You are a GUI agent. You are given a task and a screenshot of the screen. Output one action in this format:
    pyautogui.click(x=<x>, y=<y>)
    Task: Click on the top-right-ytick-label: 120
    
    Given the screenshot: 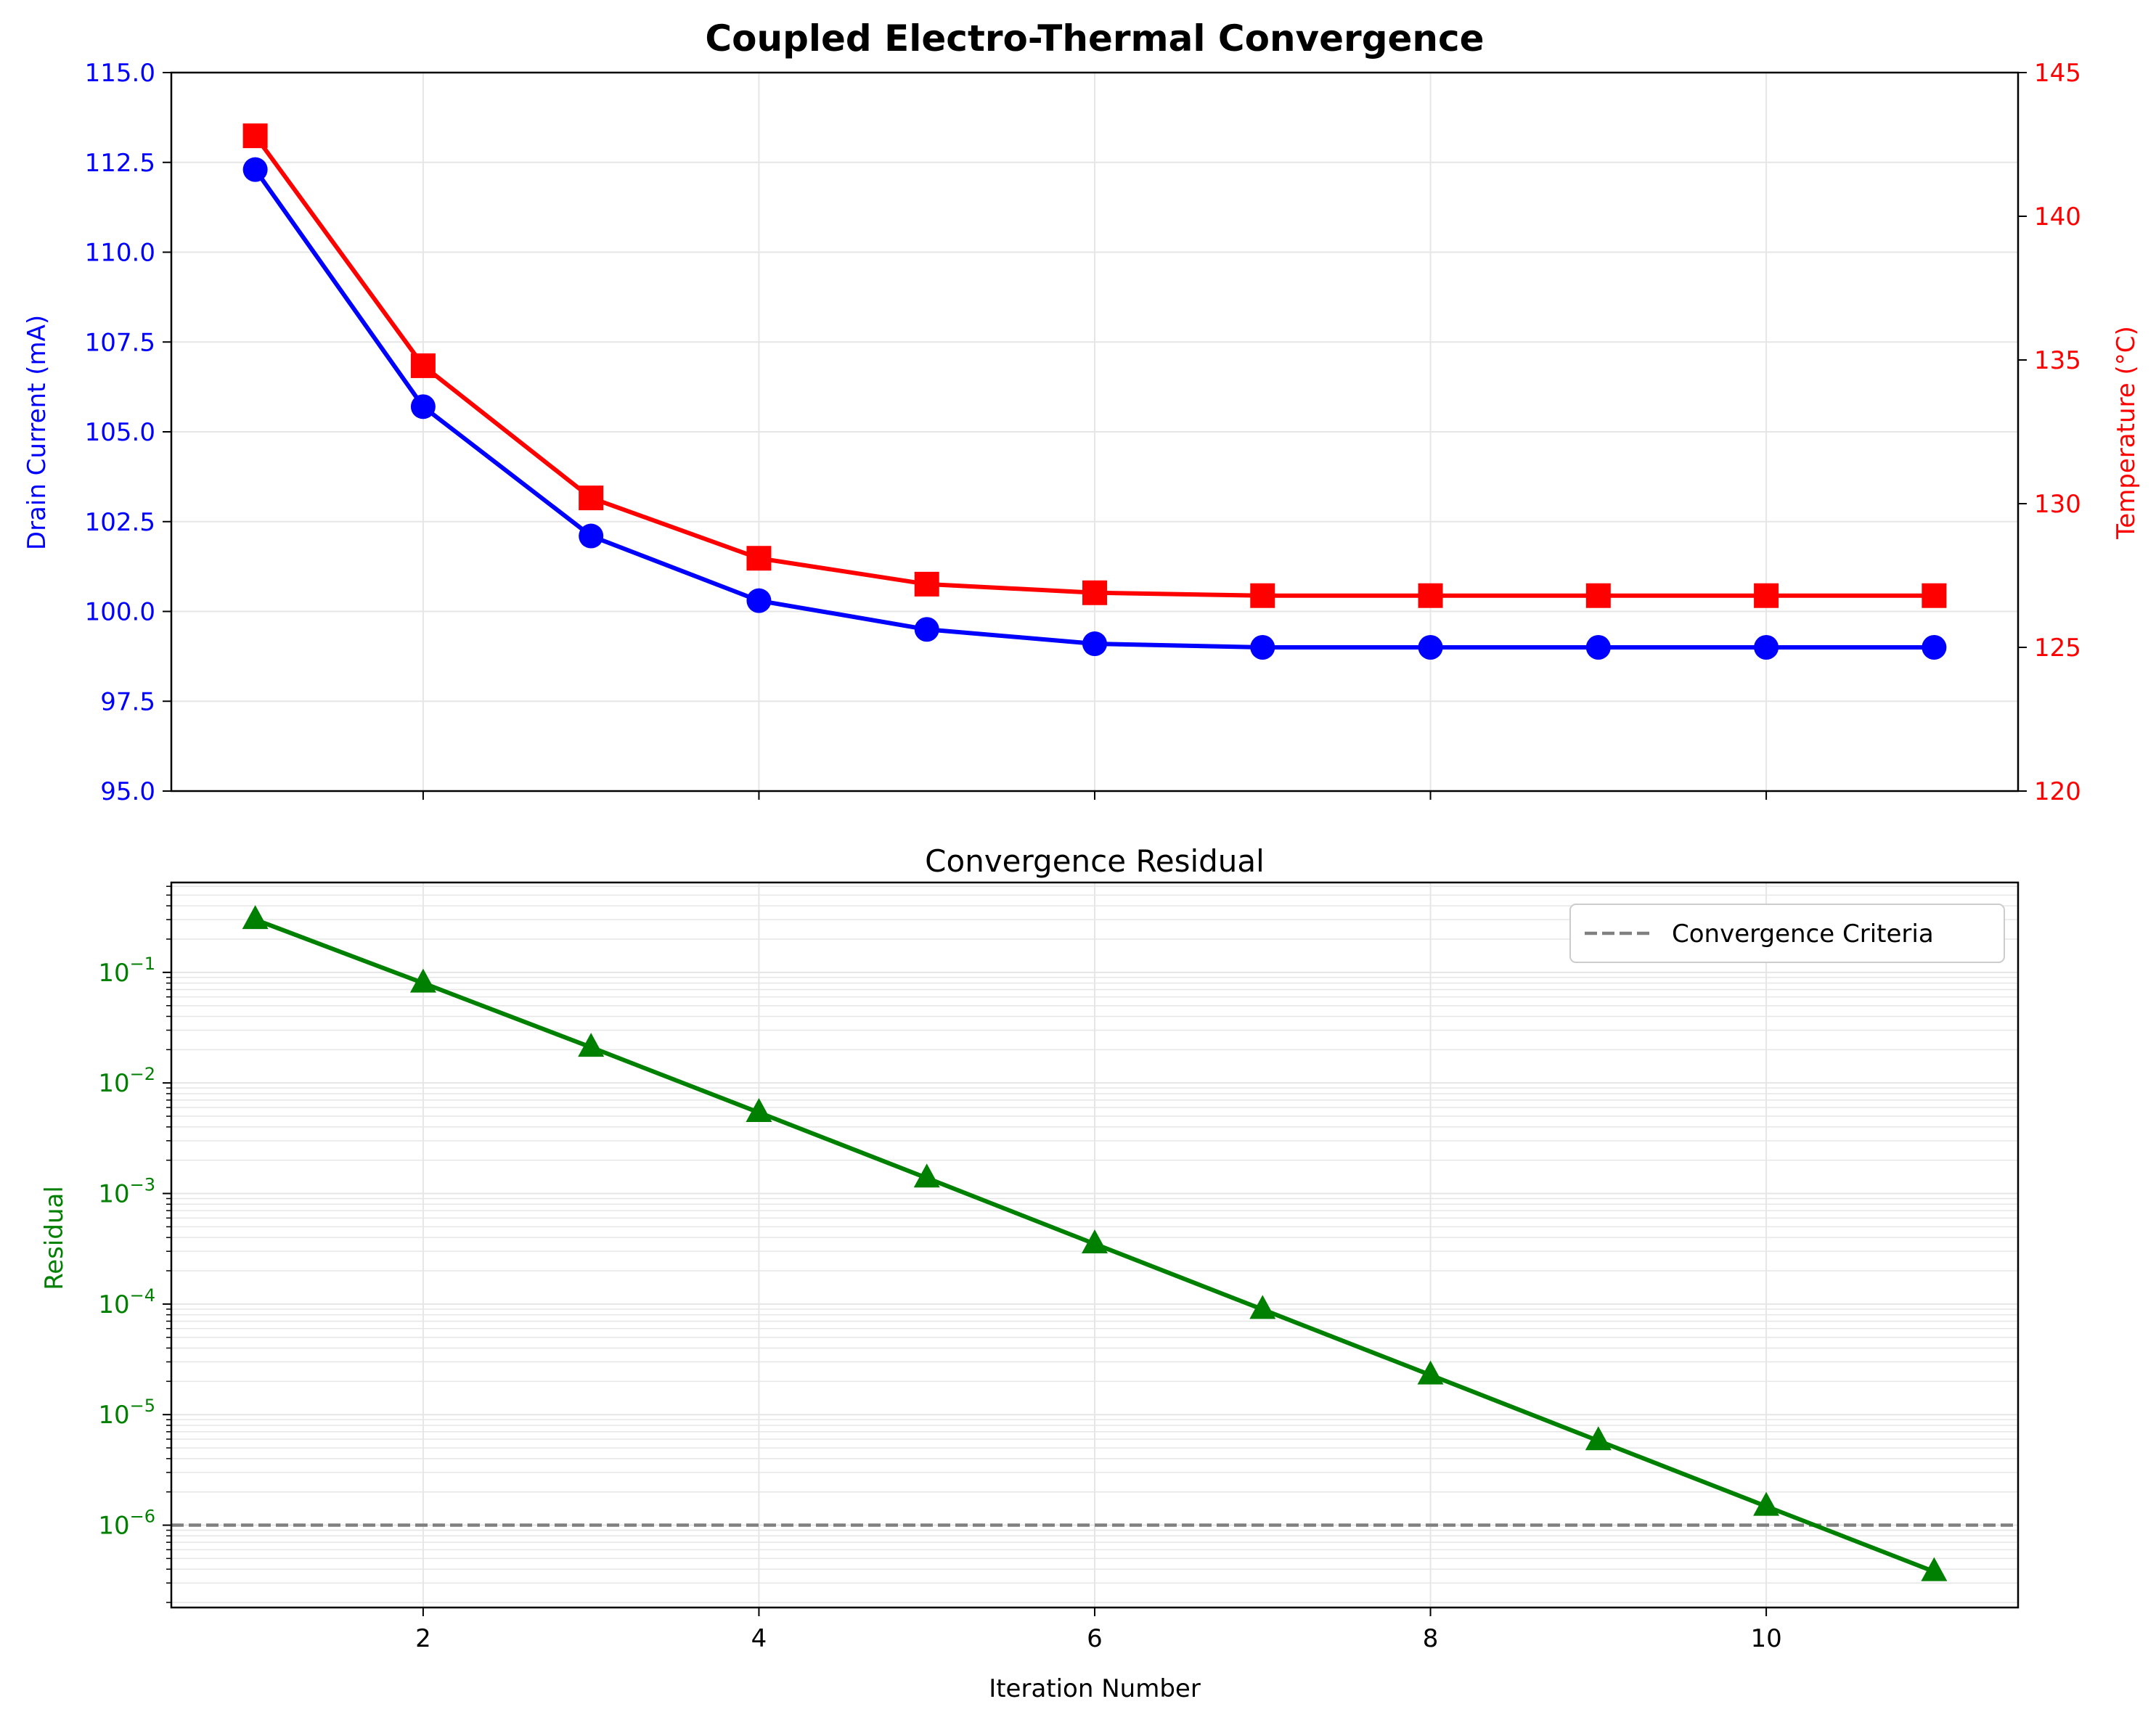 What is the action you would take?
    pyautogui.click(x=2058, y=792)
    